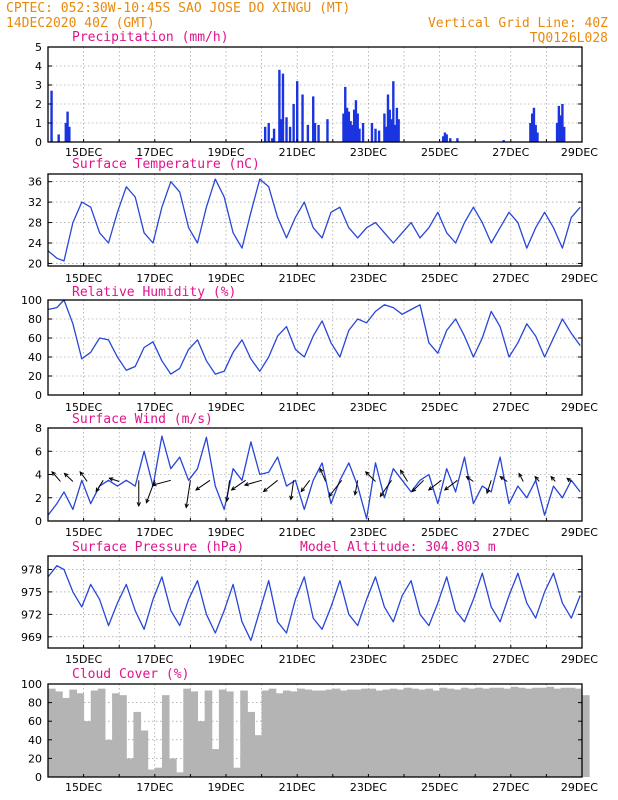 This screenshot has width=618, height=800. What do you see at coordinates (35, 338) in the screenshot?
I see `y-tick-label: 60` at bounding box center [35, 338].